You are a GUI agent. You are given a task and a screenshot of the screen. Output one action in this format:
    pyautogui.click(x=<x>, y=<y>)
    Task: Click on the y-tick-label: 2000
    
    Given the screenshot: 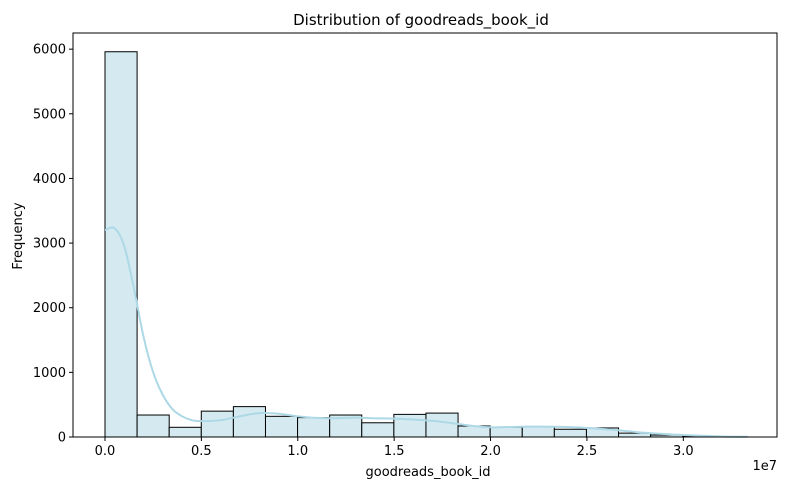 What is the action you would take?
    pyautogui.click(x=49, y=308)
    